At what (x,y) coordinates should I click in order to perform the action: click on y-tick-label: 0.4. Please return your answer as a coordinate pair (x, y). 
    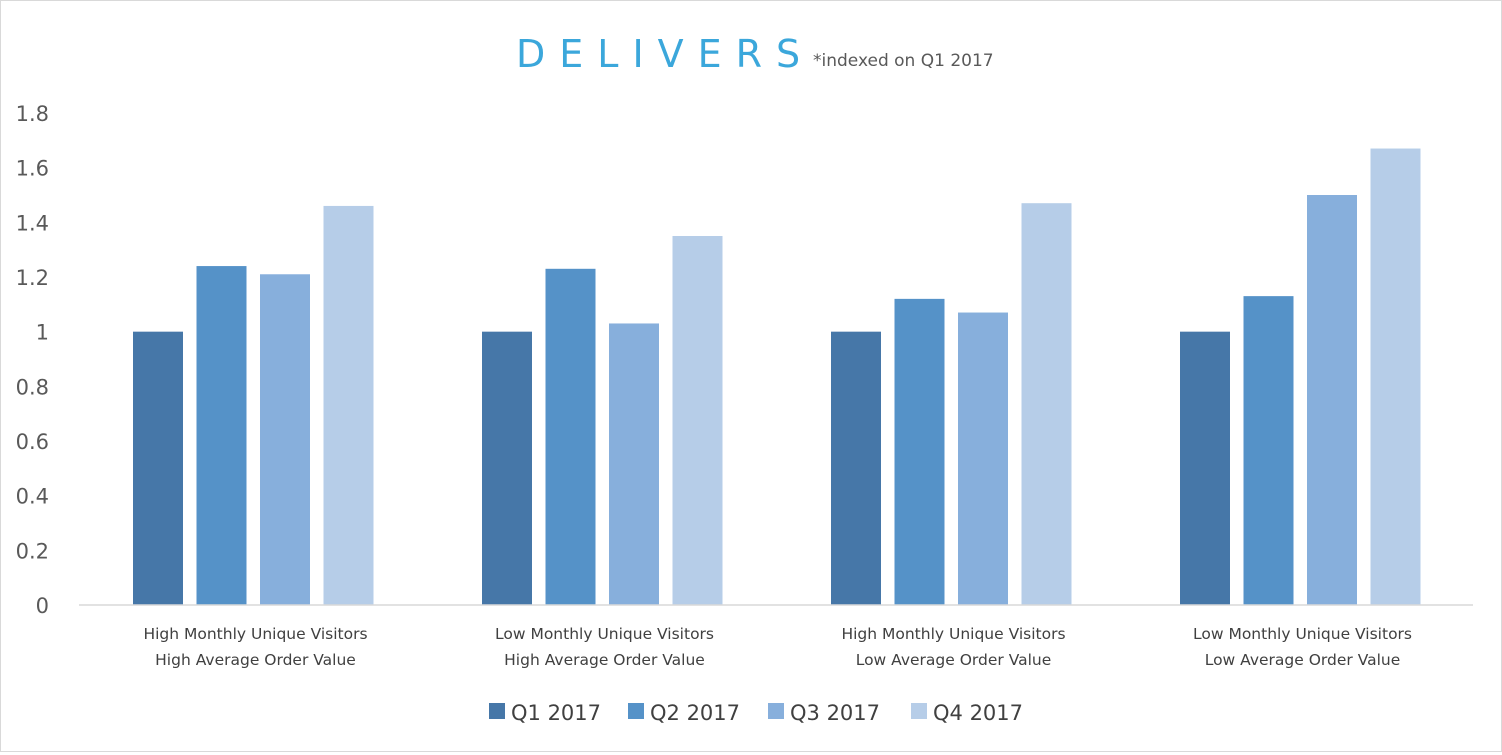
    Looking at the image, I should click on (32, 497).